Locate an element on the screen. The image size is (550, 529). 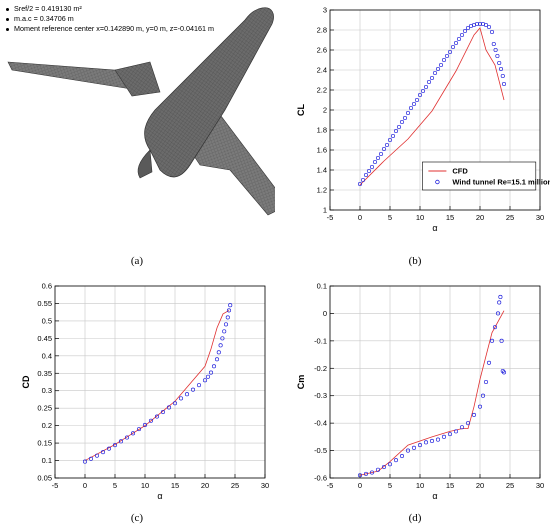
x-tick-label: 30 is located at coordinates (540, 485).